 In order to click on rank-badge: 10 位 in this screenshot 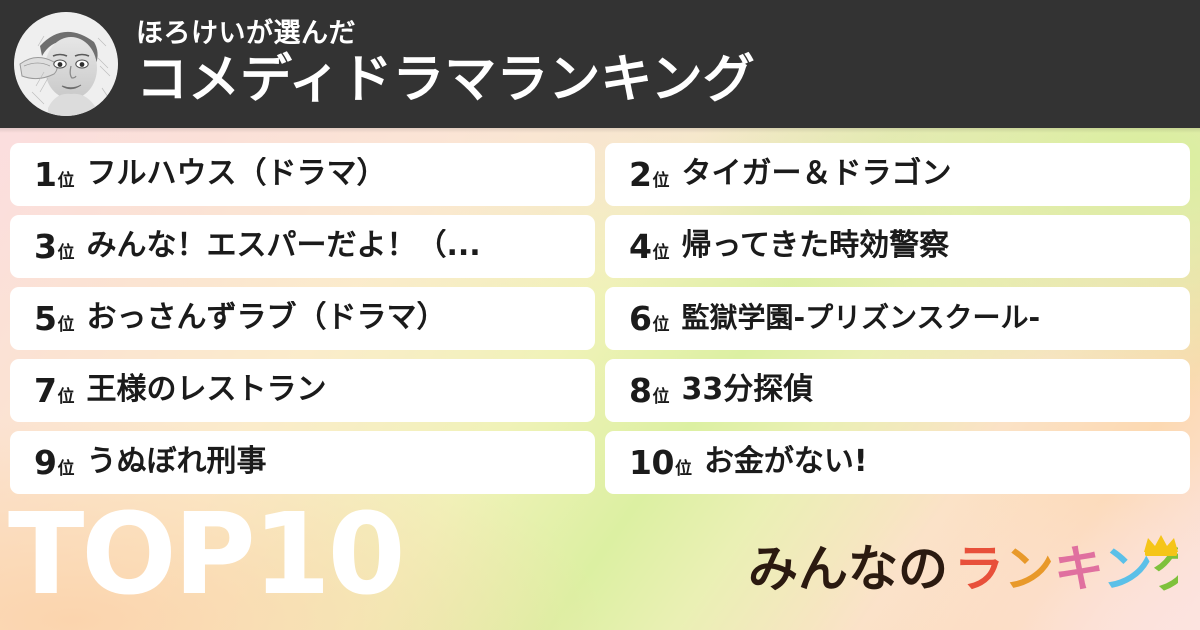, I will do `click(660, 462)`.